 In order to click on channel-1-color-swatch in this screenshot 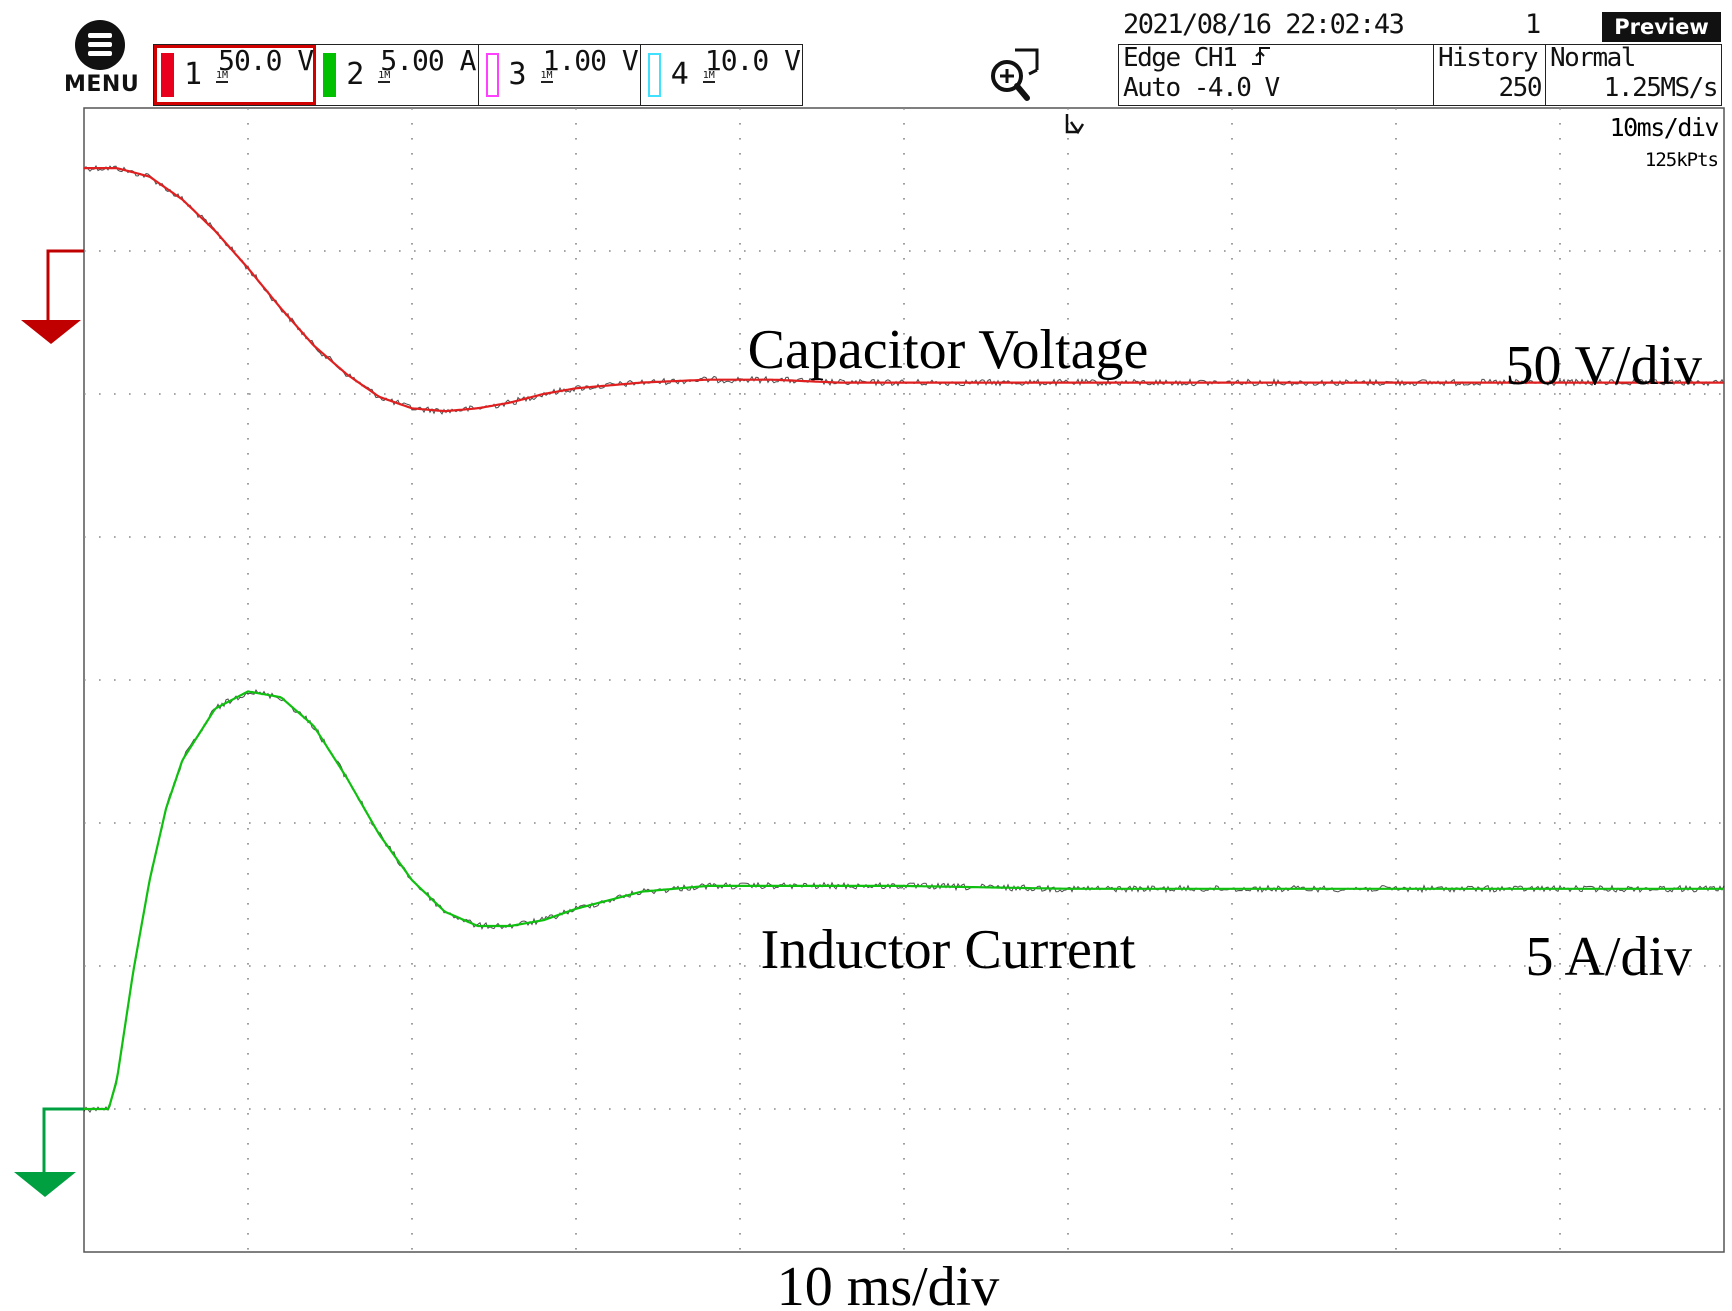, I will do `click(167, 75)`.